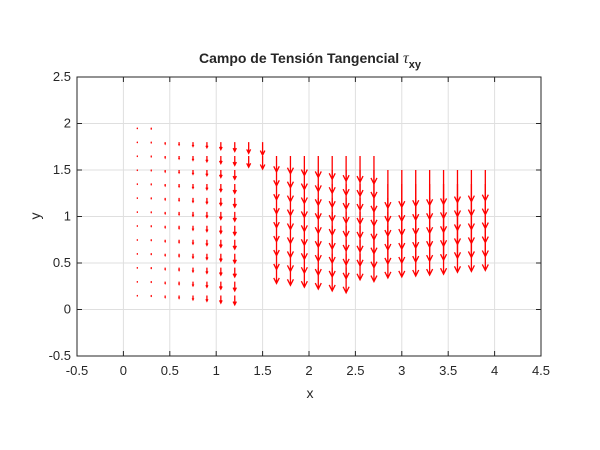 This screenshot has height=450, width=600. Describe the element at coordinates (170, 370) in the screenshot. I see `x-tick-label: 0.5` at that location.